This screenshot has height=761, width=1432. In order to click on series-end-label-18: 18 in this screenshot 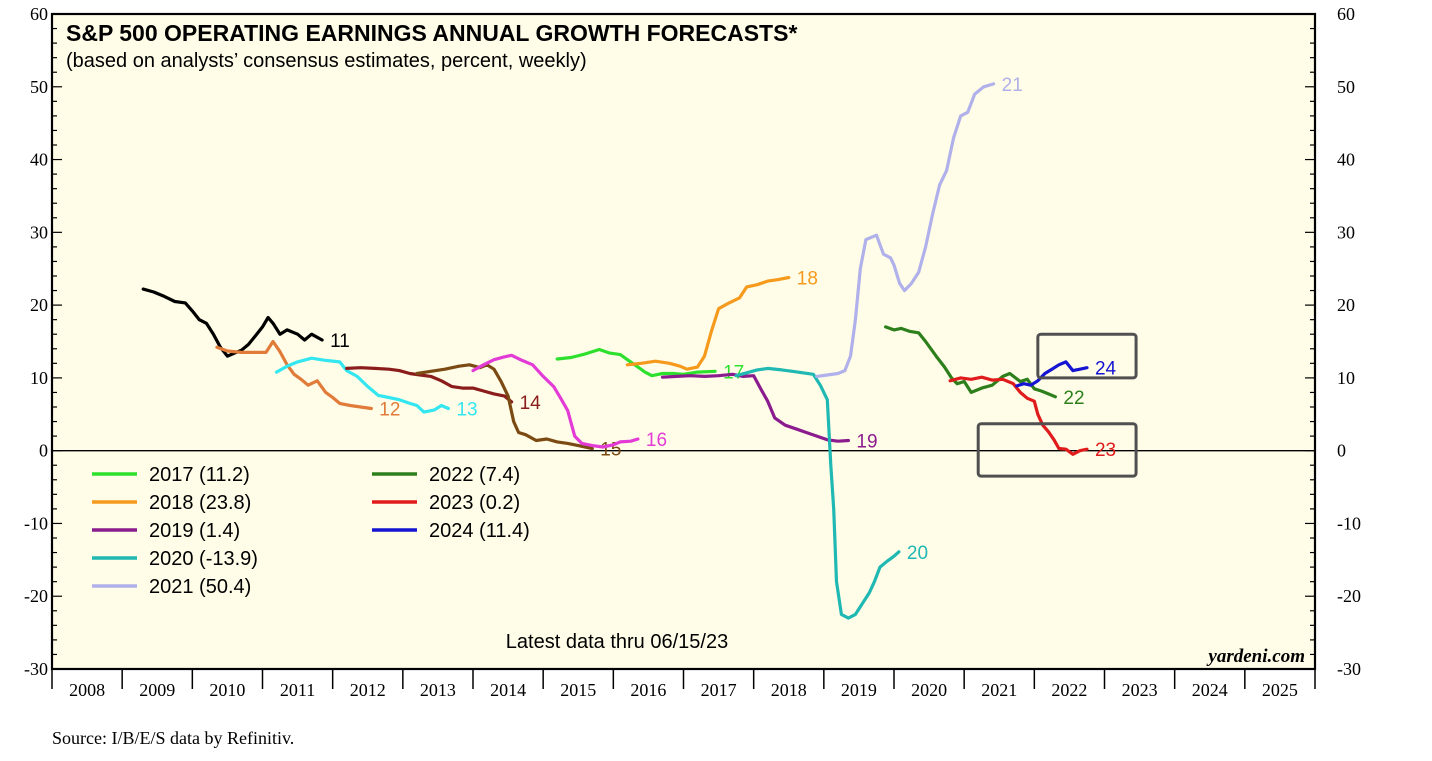, I will do `click(807, 278)`.